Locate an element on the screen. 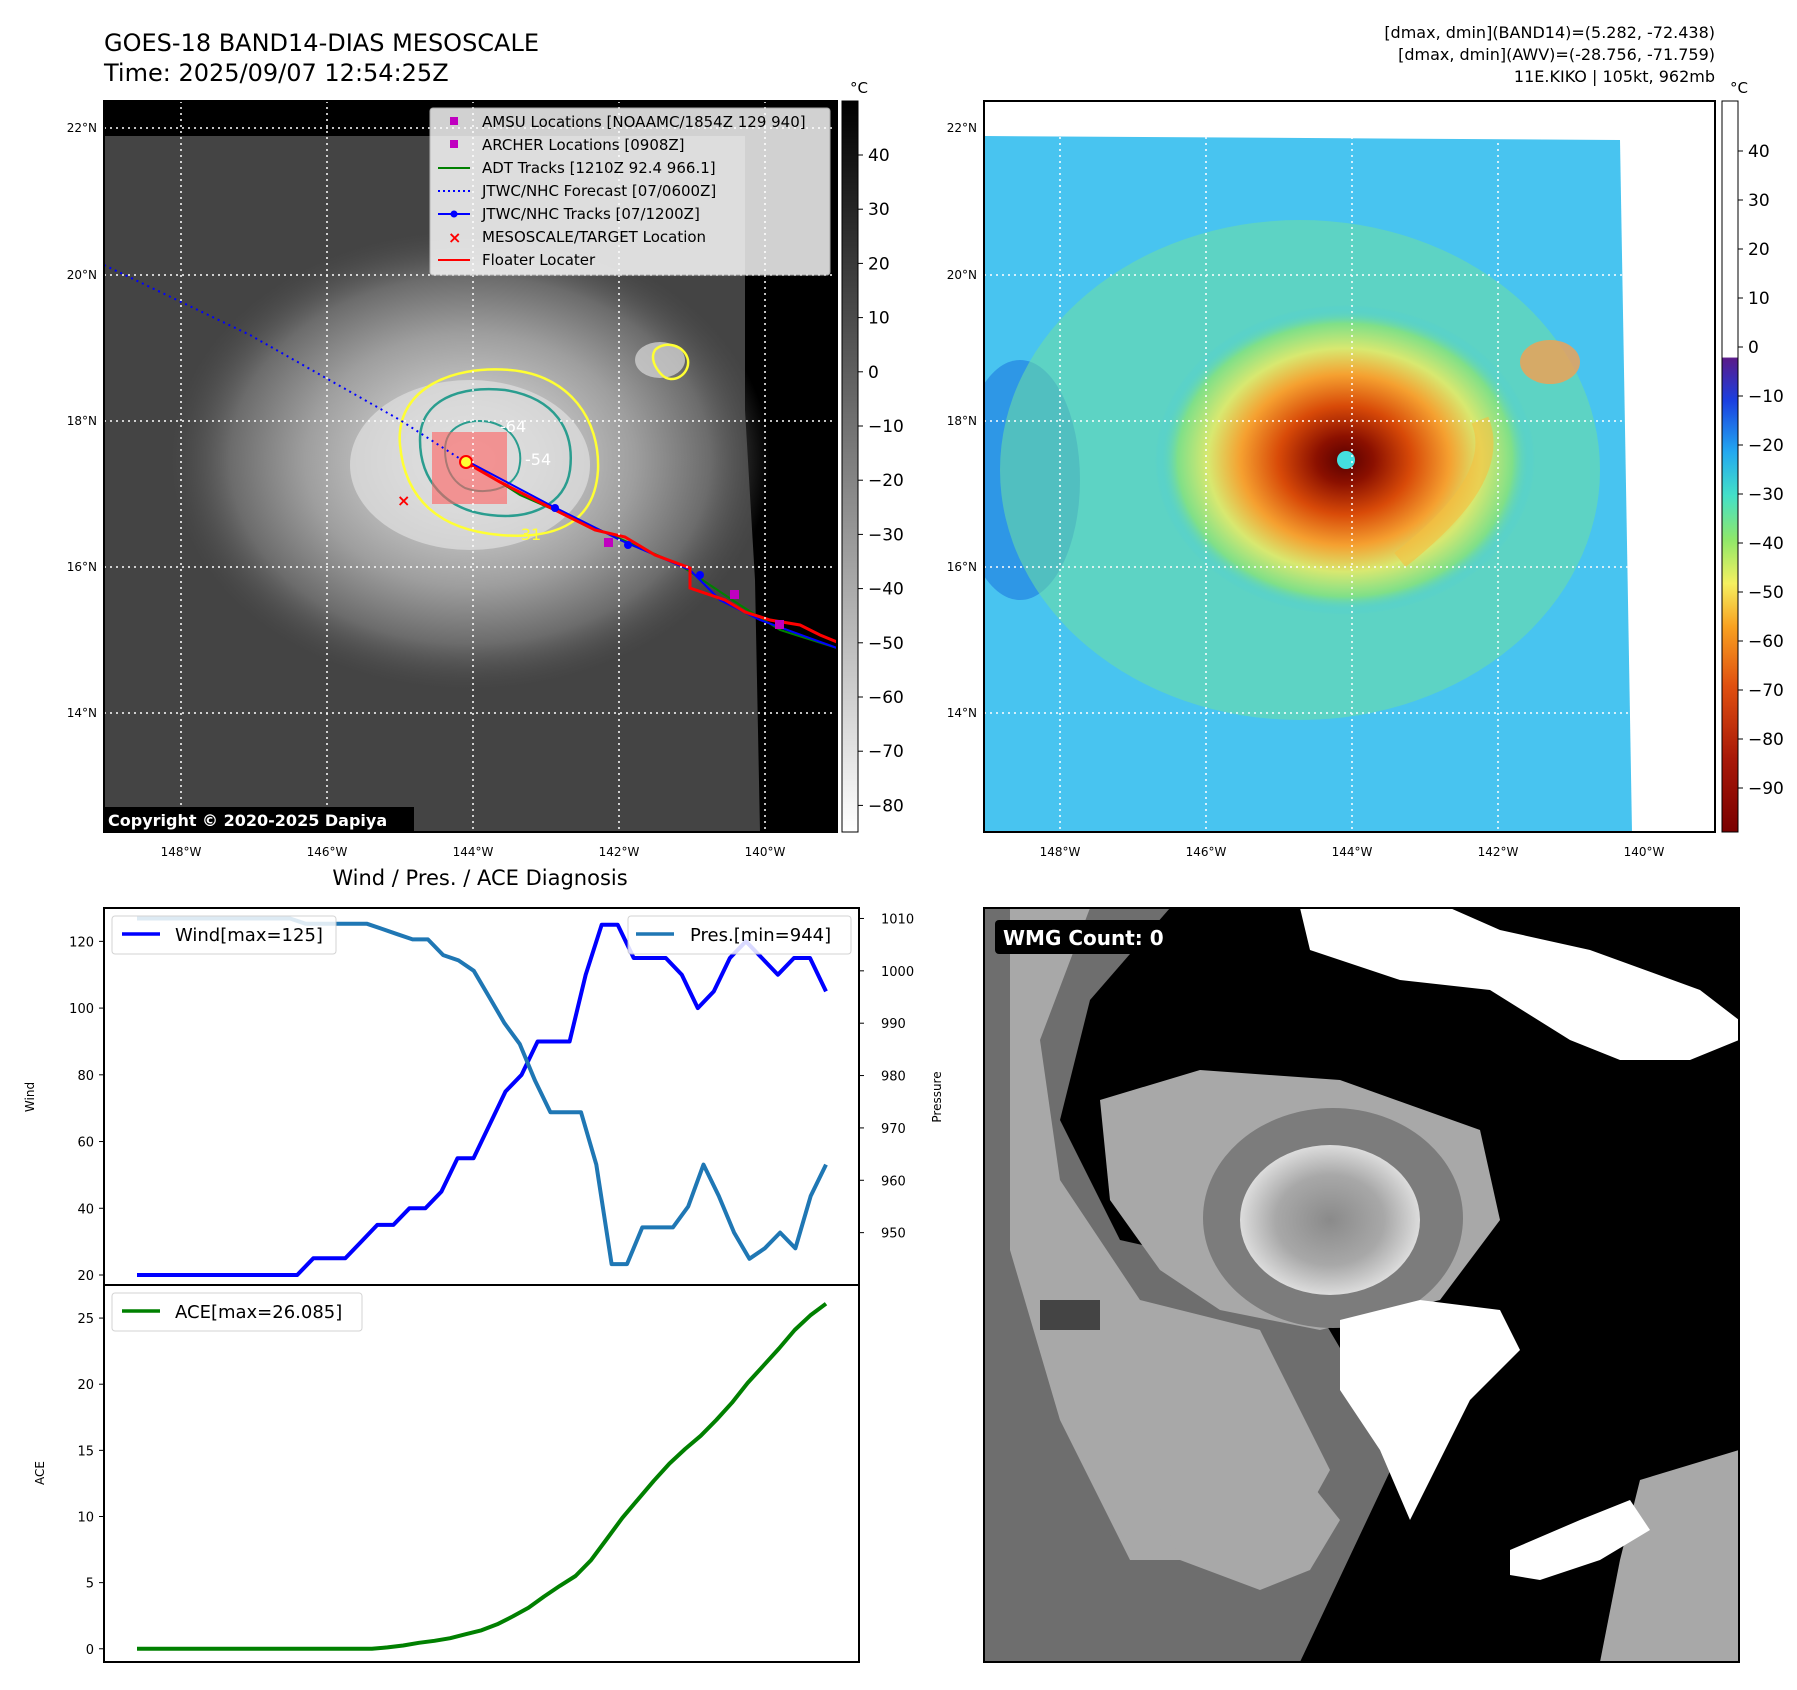 The image size is (1797, 1690). wind-series-line is located at coordinates (482, 1099).